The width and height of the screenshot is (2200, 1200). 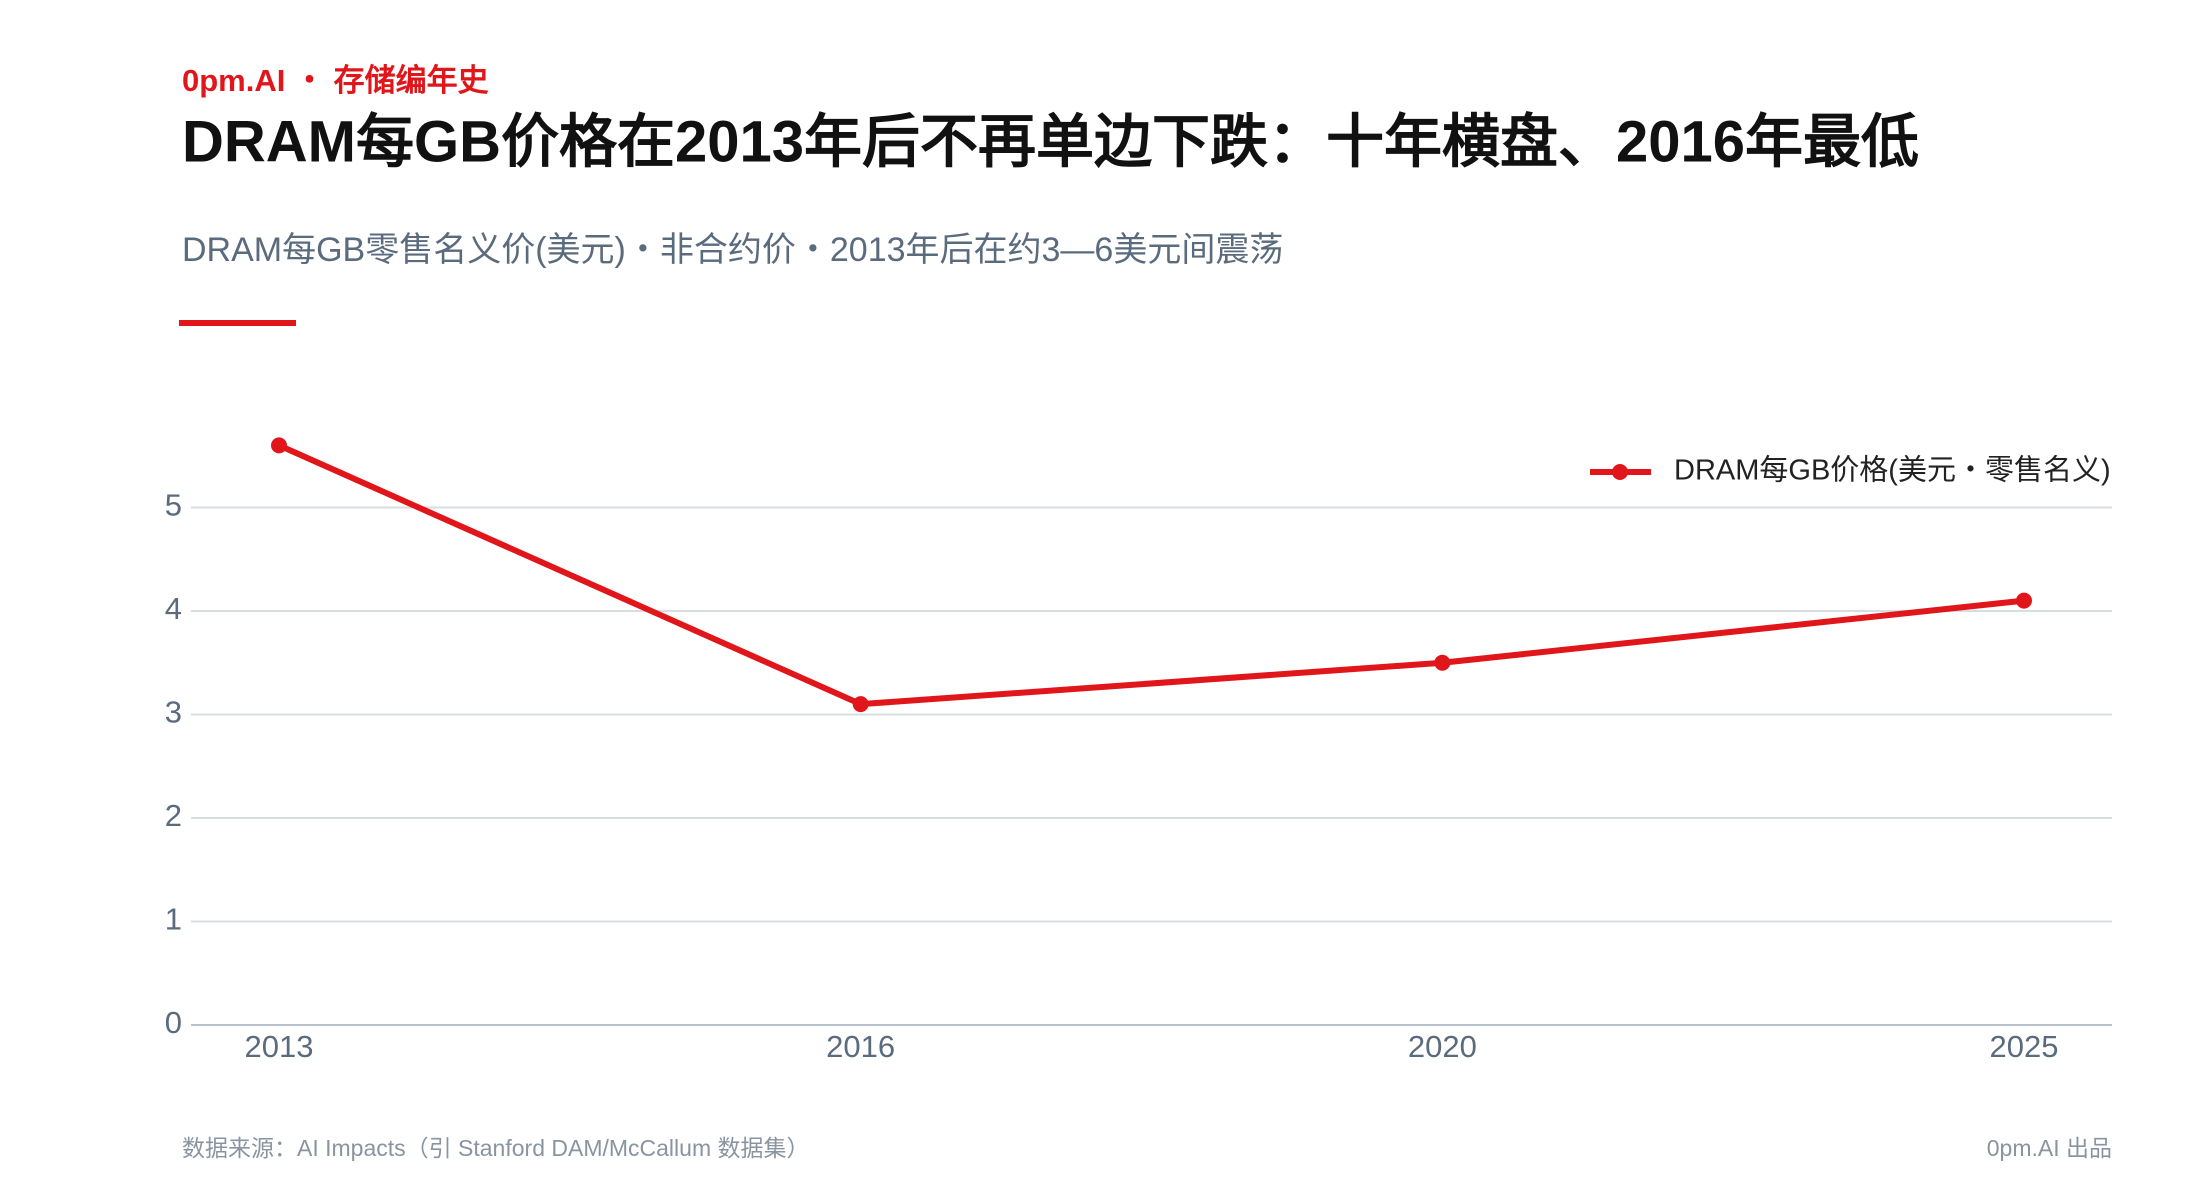 What do you see at coordinates (1442, 1046) in the screenshot?
I see `x-tick-label: 2020` at bounding box center [1442, 1046].